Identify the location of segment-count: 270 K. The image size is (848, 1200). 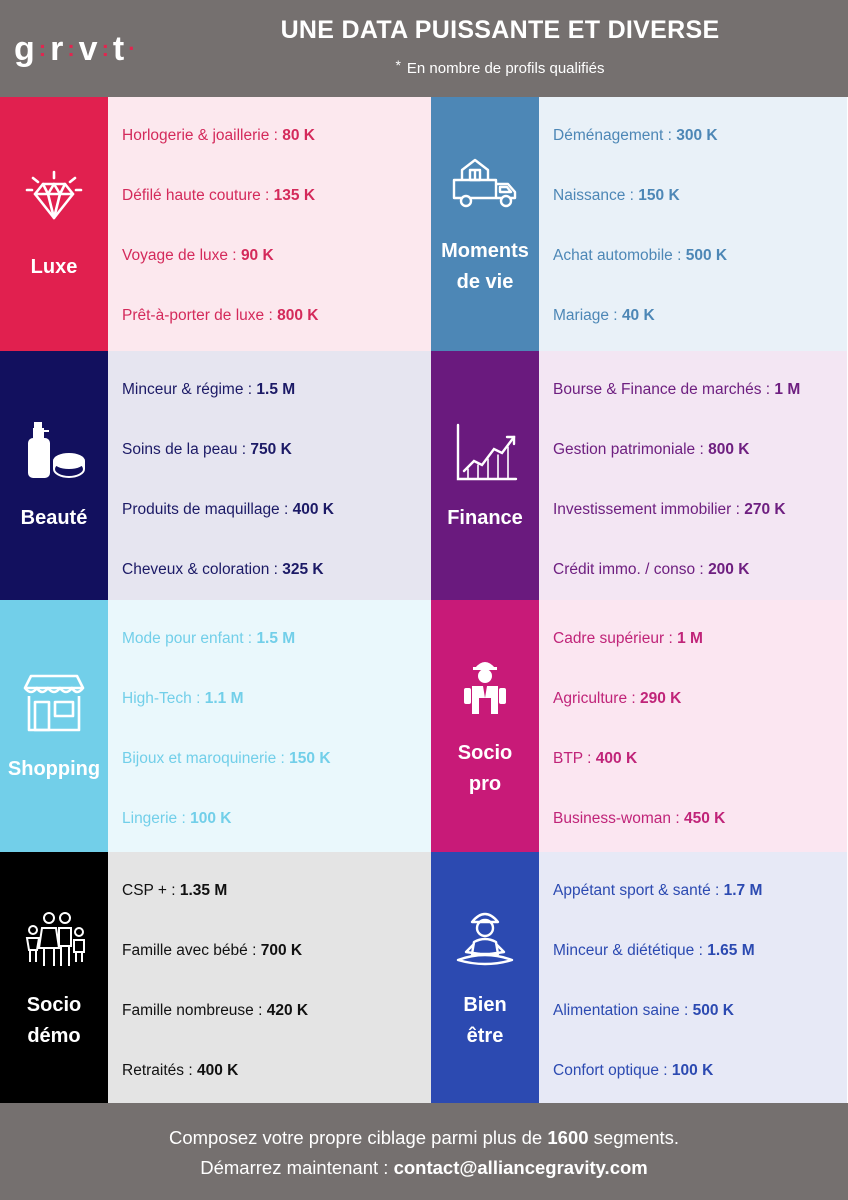
(765, 509).